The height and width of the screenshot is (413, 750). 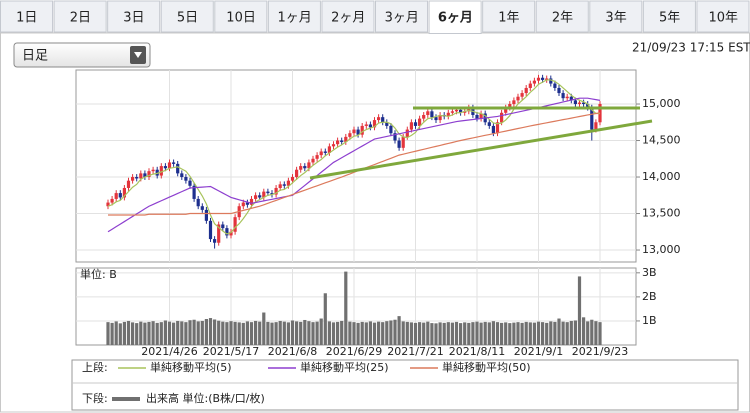 I want to click on tab-label: 2ヶ月, so click(x=348, y=18).